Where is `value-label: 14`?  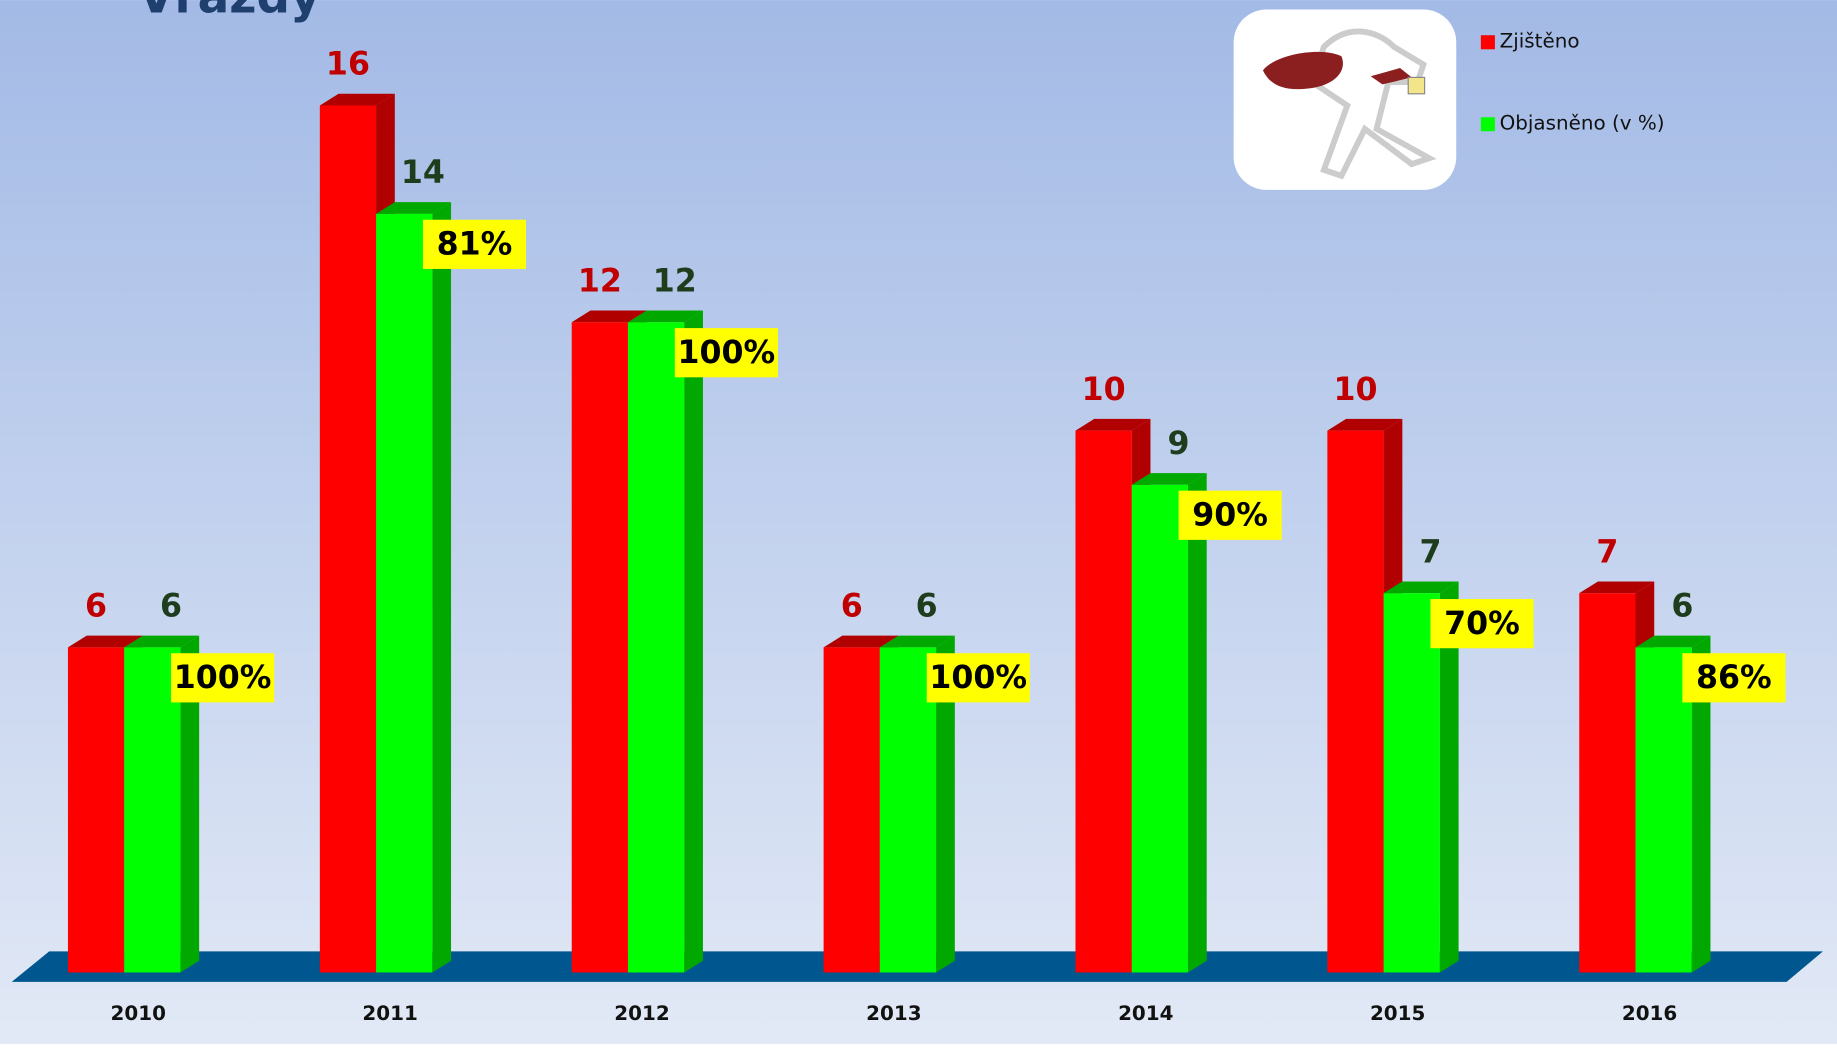 value-label: 14 is located at coordinates (423, 173).